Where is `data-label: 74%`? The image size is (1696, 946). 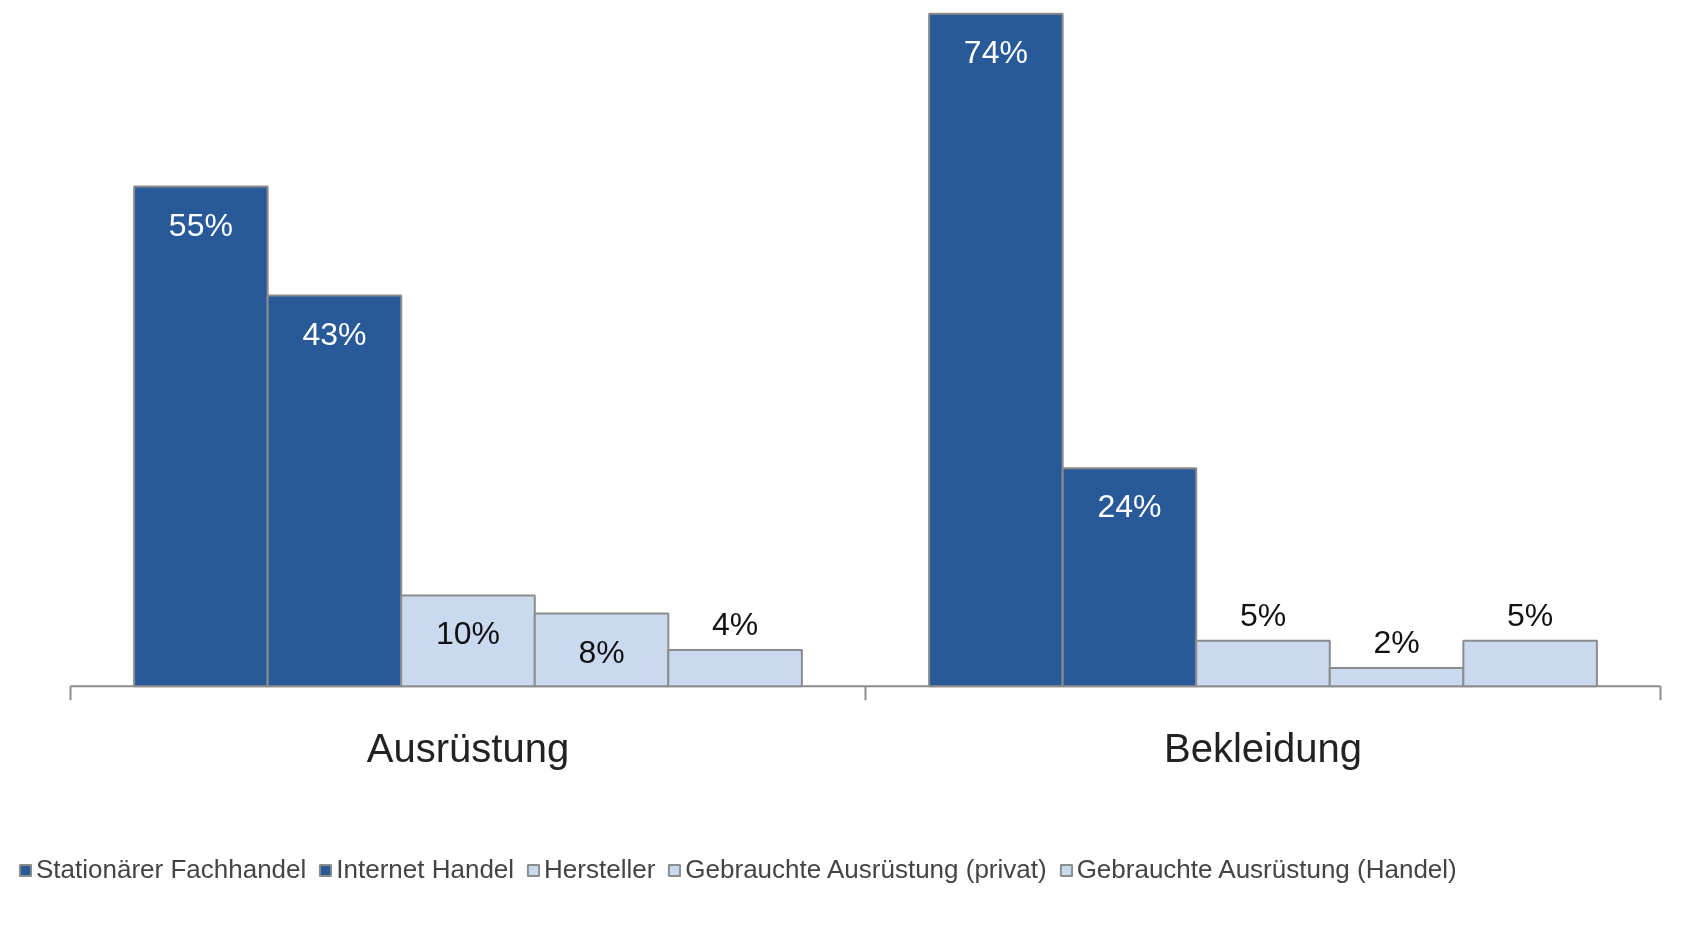
data-label: 74% is located at coordinates (995, 51).